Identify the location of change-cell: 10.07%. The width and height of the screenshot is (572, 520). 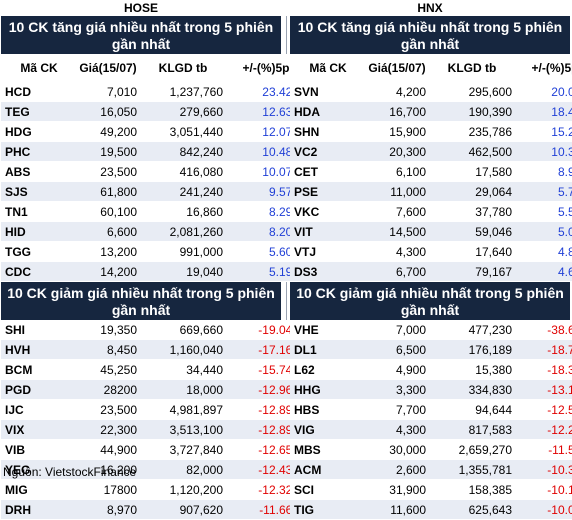
(266, 171).